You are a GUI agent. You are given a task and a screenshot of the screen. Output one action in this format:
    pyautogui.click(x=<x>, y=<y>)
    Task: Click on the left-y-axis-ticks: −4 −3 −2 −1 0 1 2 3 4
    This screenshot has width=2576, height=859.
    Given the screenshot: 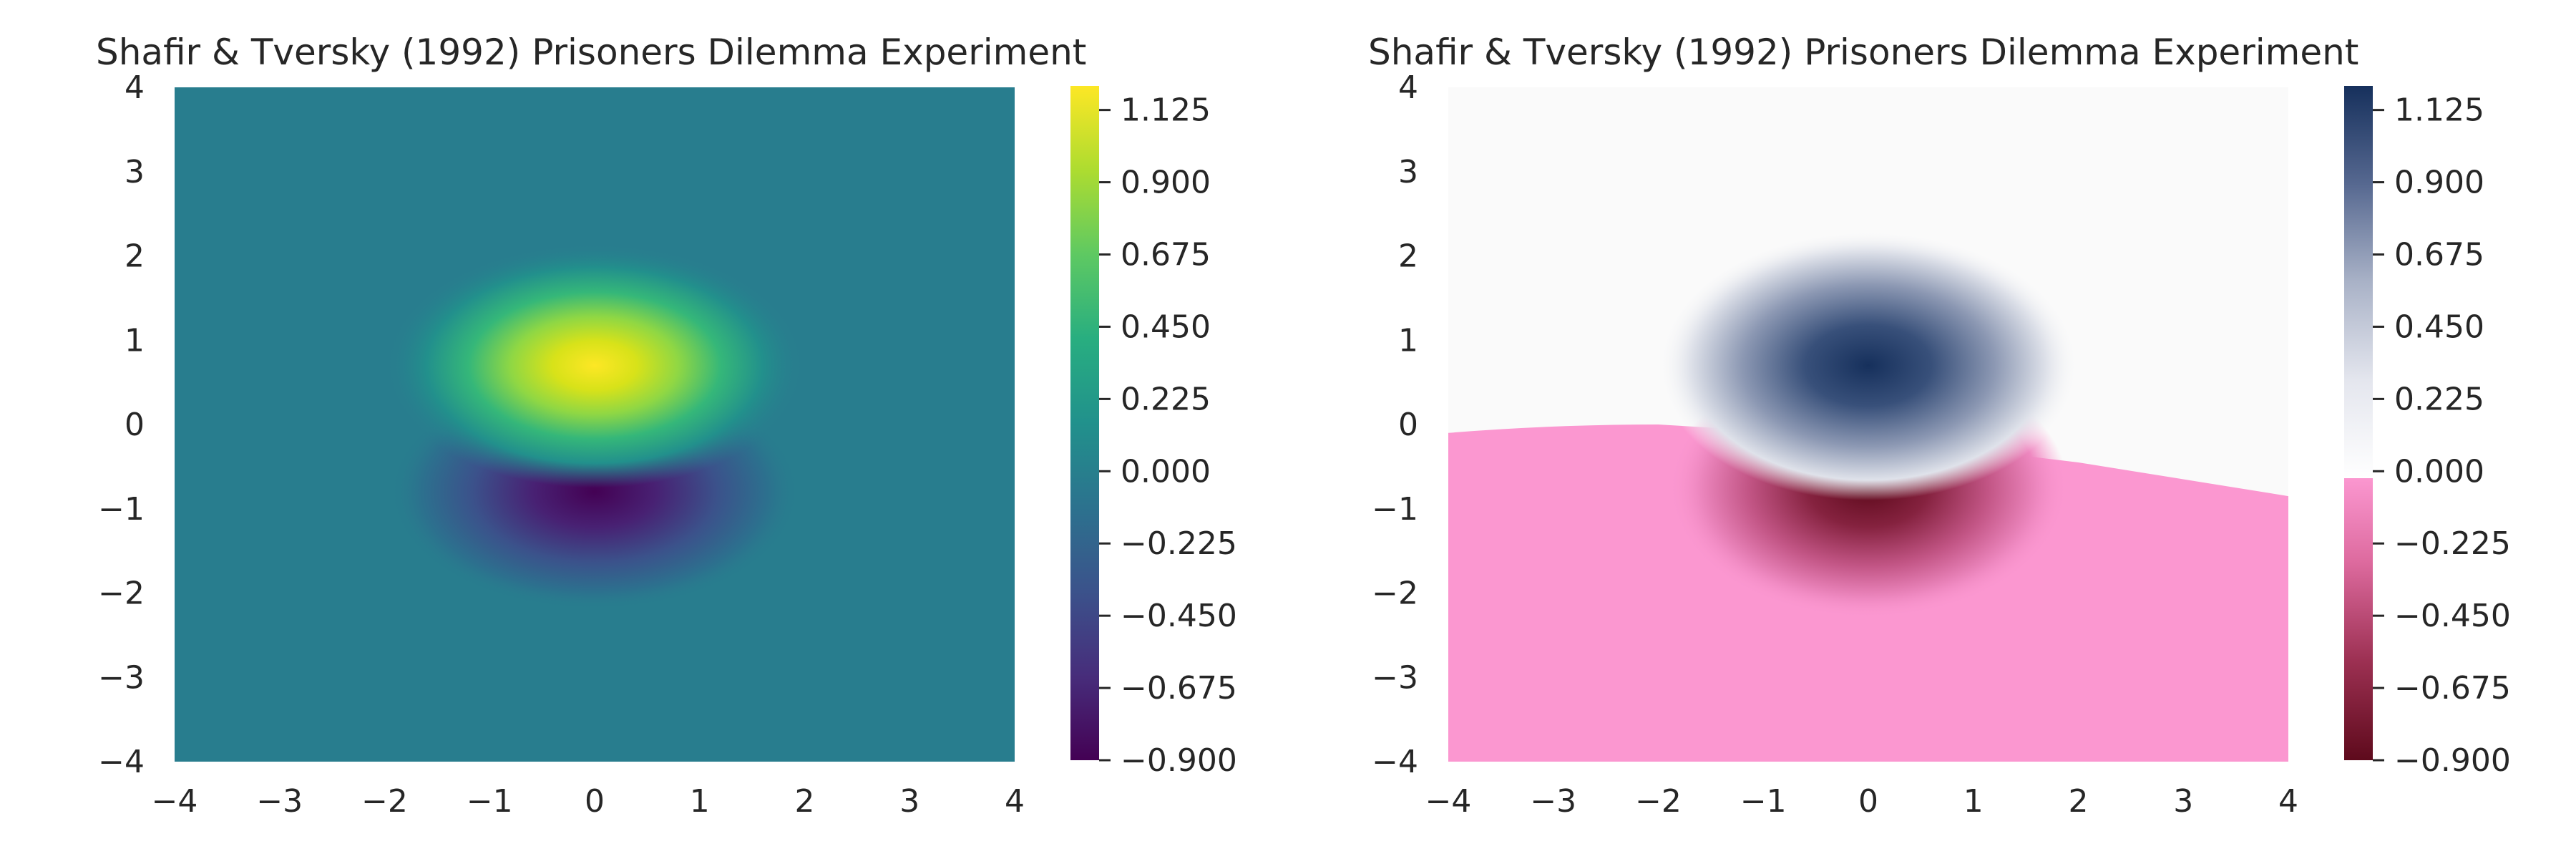 What is the action you would take?
    pyautogui.click(x=122, y=424)
    